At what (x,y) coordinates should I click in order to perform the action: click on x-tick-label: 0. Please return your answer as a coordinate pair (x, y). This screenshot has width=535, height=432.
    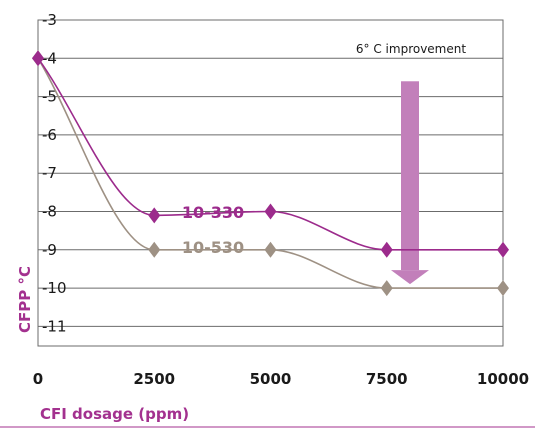
    Looking at the image, I should click on (38, 379).